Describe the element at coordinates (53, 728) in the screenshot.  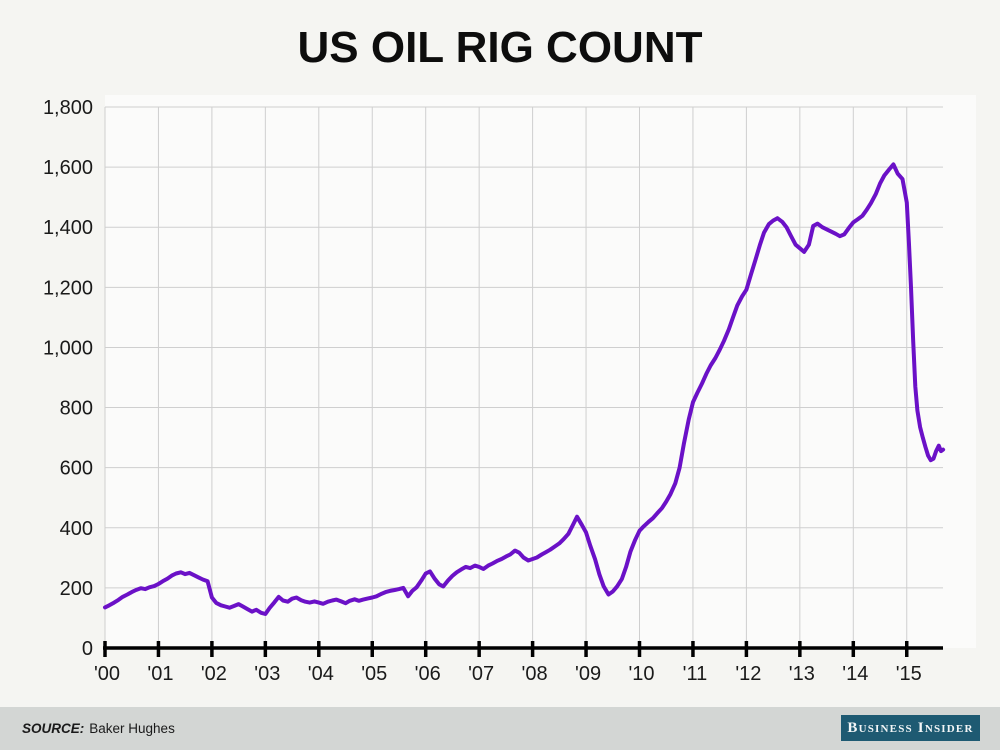
I see `source-label: SOURCE:` at that location.